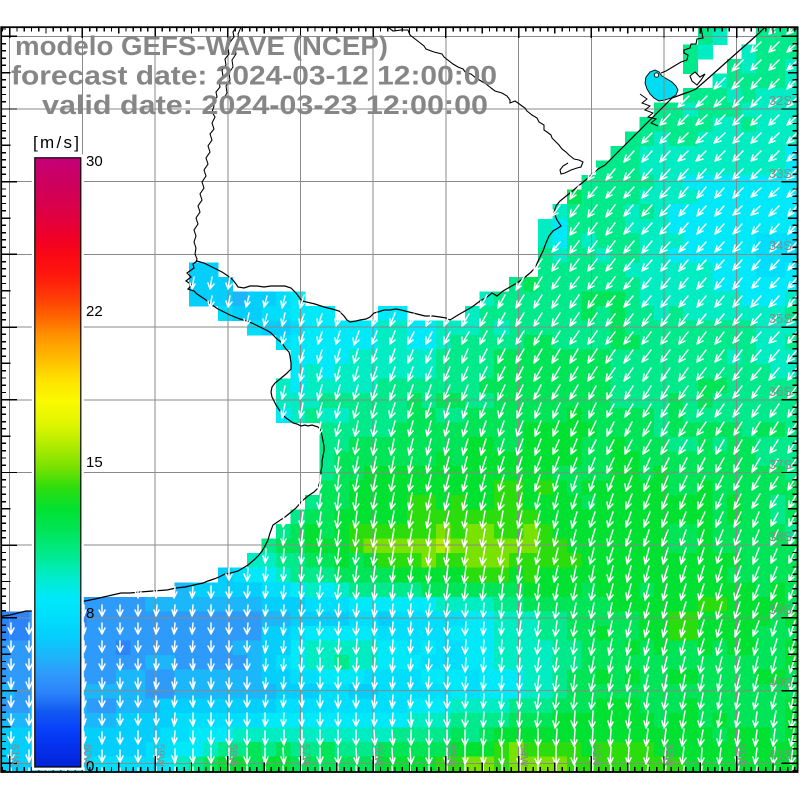 The width and height of the screenshot is (800, 800). Describe the element at coordinates (94, 462) in the screenshot. I see `svg-text: 15` at that location.